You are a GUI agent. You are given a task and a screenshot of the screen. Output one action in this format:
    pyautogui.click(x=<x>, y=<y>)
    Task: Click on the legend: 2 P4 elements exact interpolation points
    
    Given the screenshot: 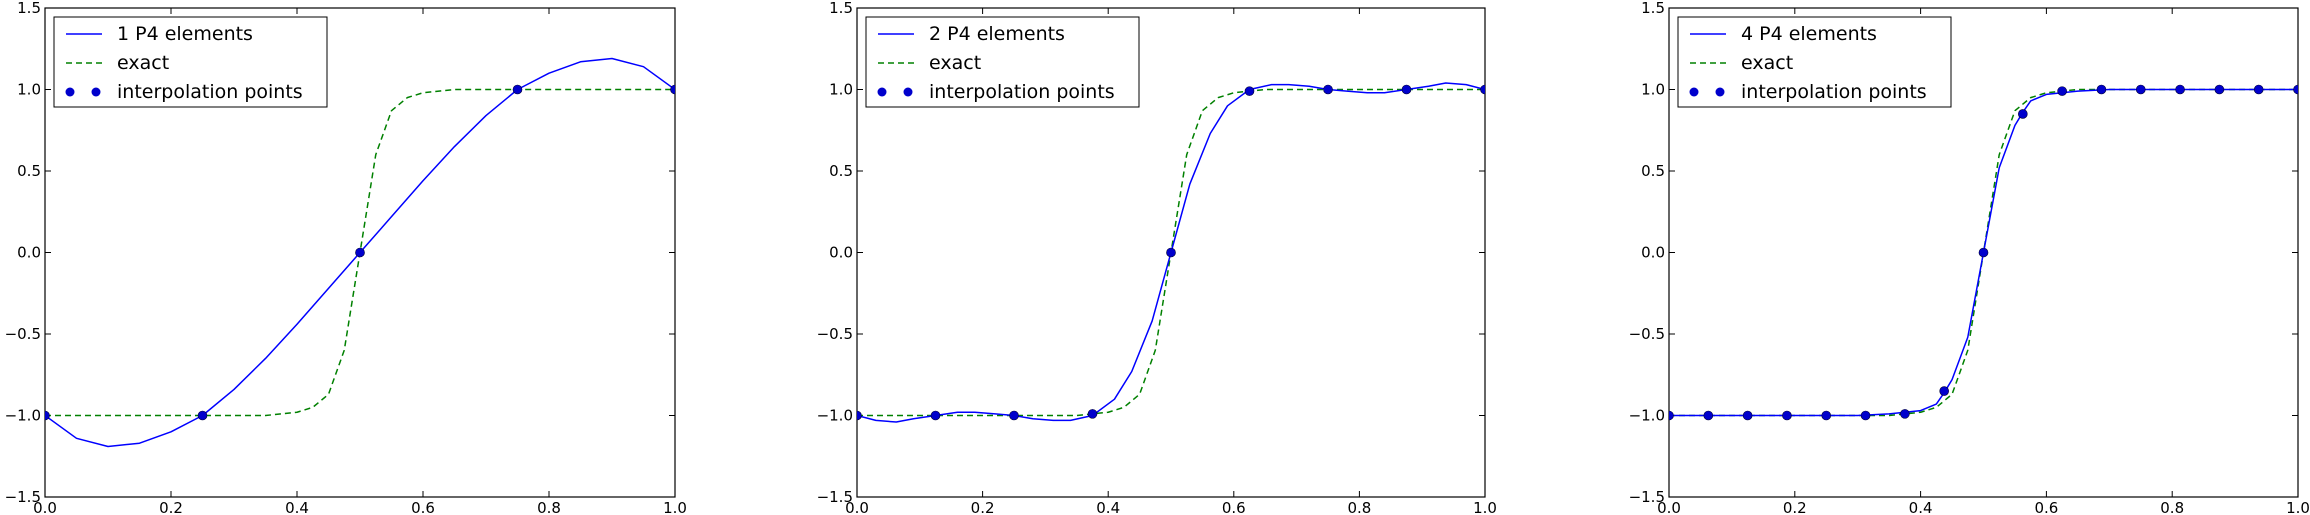 What is the action you would take?
    pyautogui.click(x=1002, y=62)
    